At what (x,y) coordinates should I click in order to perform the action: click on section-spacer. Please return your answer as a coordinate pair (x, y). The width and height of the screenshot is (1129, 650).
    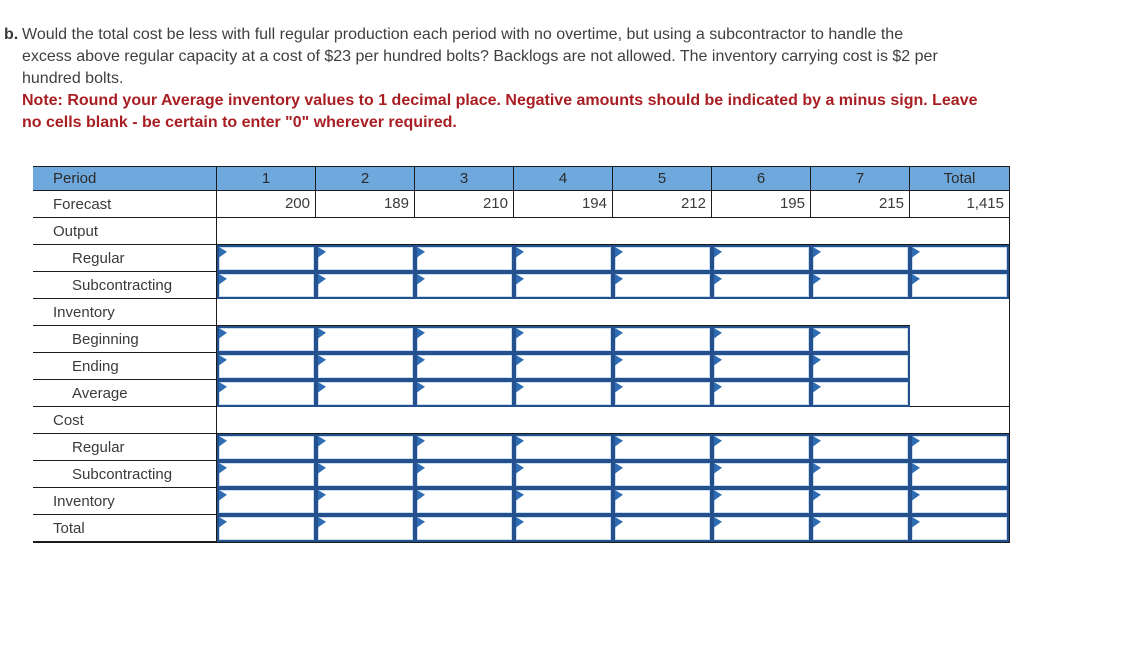
    Looking at the image, I should click on (563, 312).